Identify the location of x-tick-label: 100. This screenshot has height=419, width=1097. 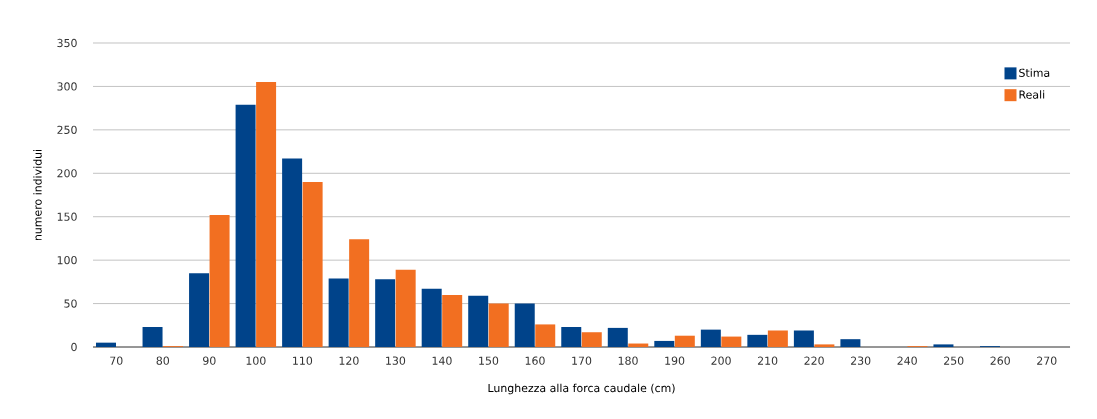
(256, 360).